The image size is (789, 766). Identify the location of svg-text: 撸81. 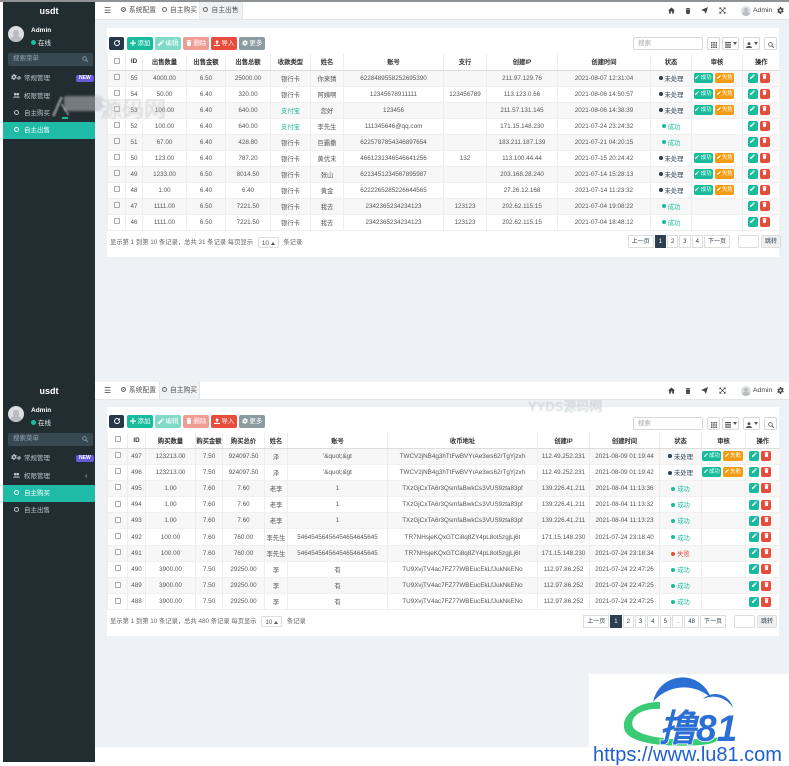
(698, 728).